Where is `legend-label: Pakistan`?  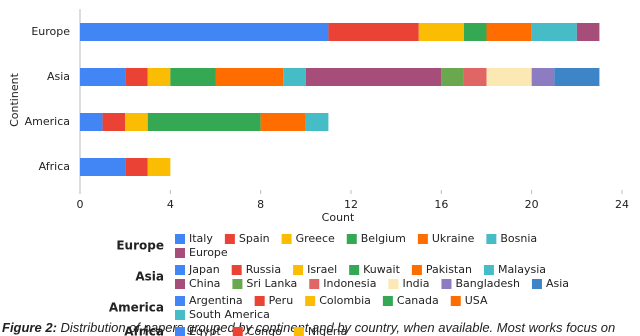 legend-label: Pakistan is located at coordinates (449, 269).